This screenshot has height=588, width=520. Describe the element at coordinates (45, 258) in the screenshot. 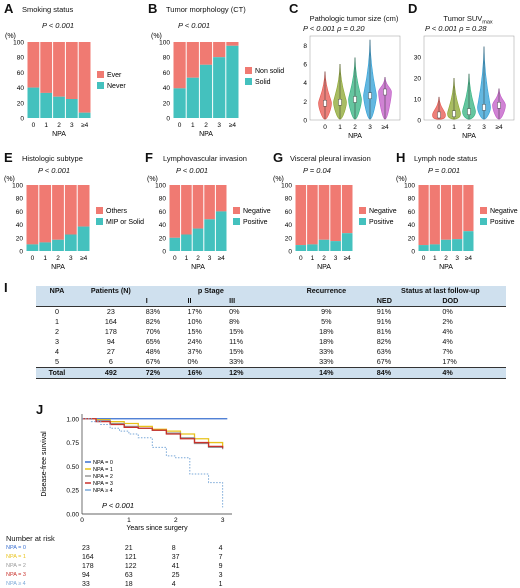

I see `chart-e-xtick: 1` at that location.